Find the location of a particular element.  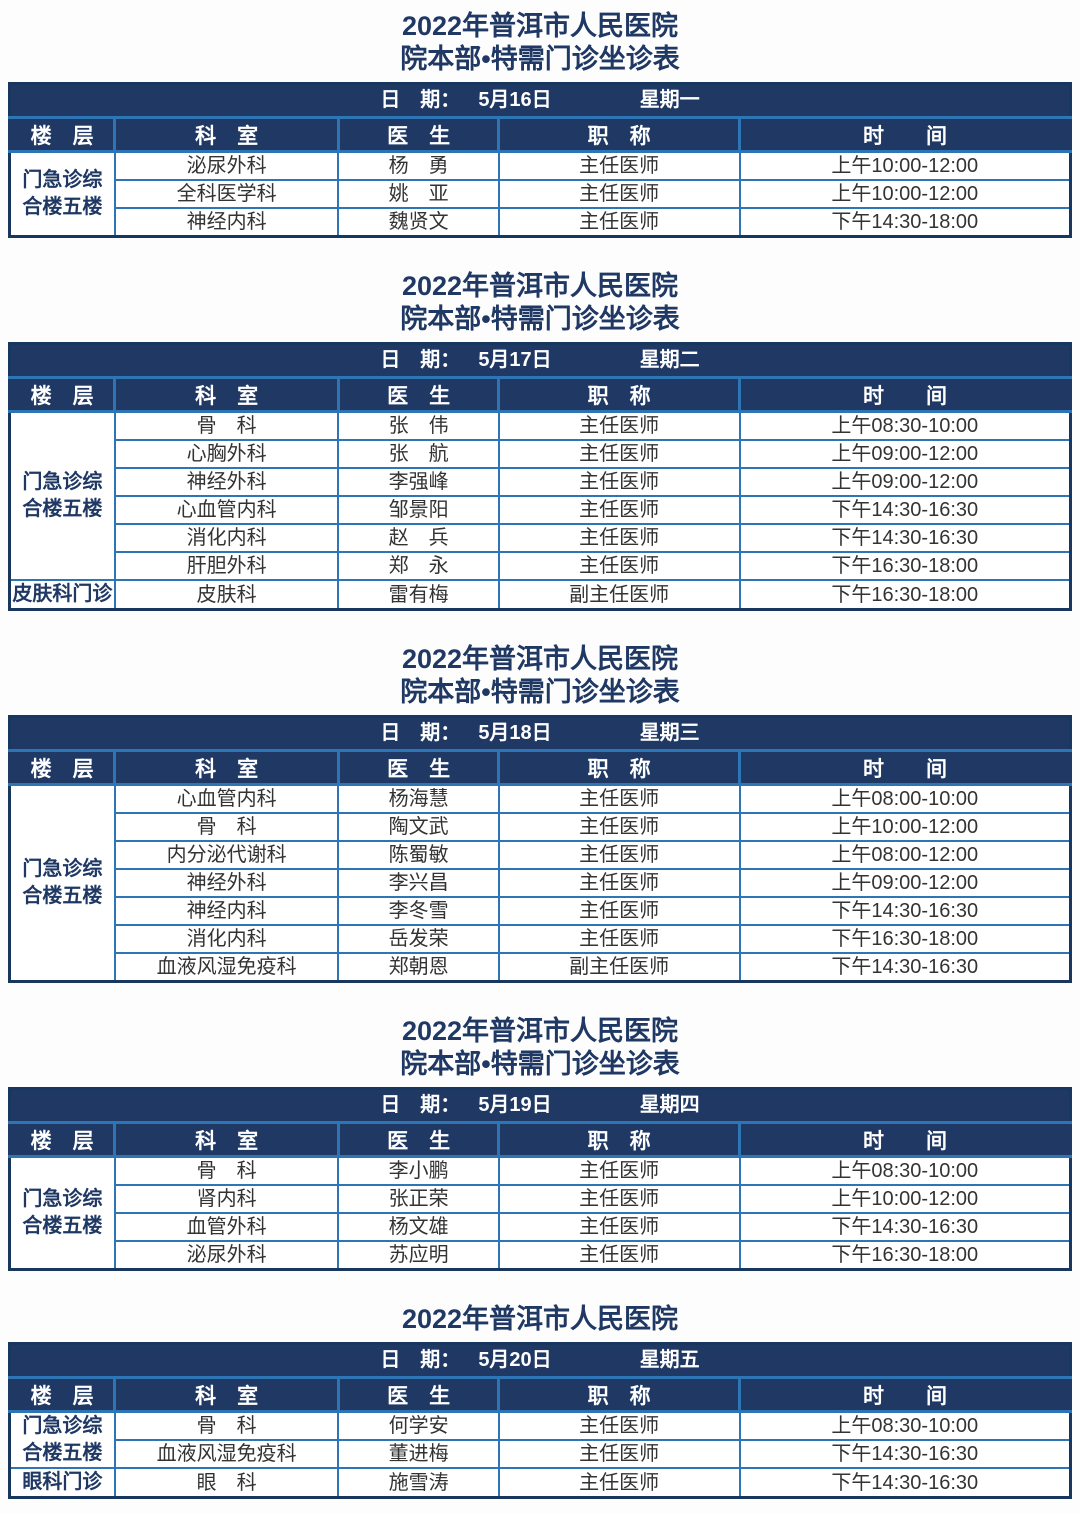

dept-cell: 全科医学科 is located at coordinates (226, 194).